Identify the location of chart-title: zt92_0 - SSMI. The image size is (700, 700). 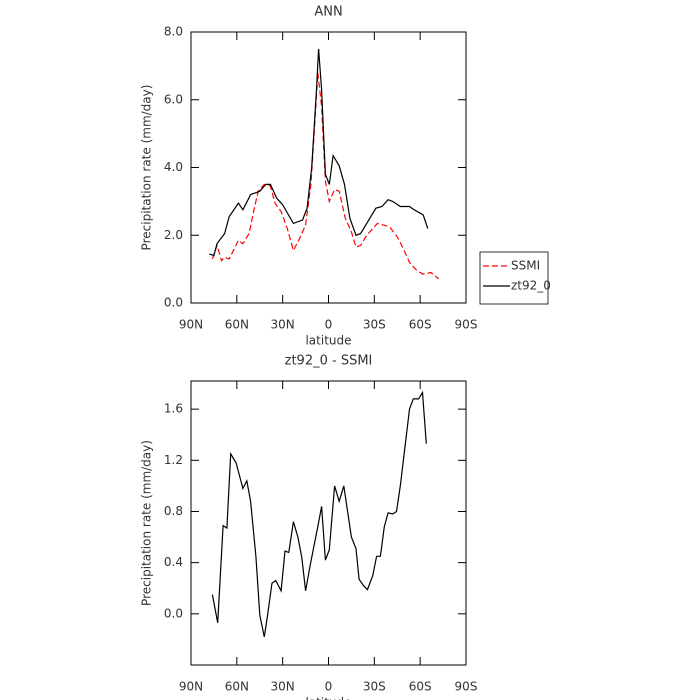
(329, 361).